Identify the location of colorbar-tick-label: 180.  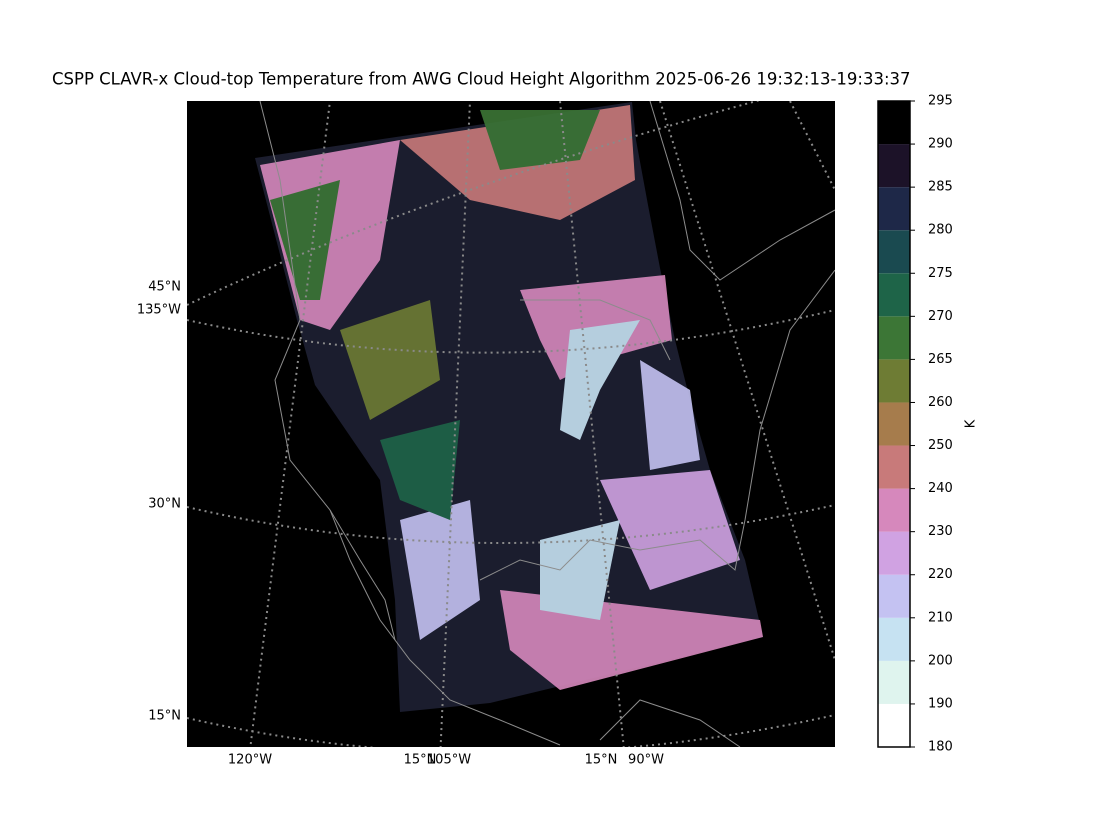
(940, 747).